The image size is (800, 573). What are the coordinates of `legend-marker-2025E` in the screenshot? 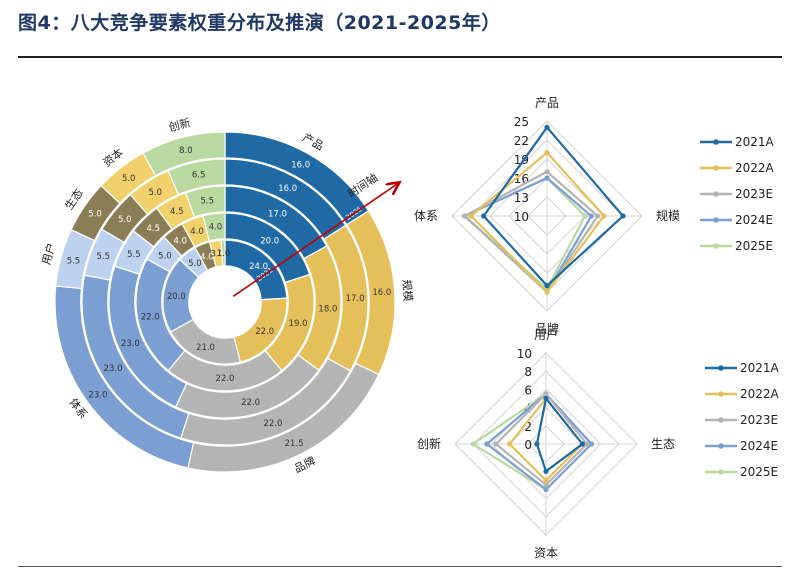 It's located at (721, 472).